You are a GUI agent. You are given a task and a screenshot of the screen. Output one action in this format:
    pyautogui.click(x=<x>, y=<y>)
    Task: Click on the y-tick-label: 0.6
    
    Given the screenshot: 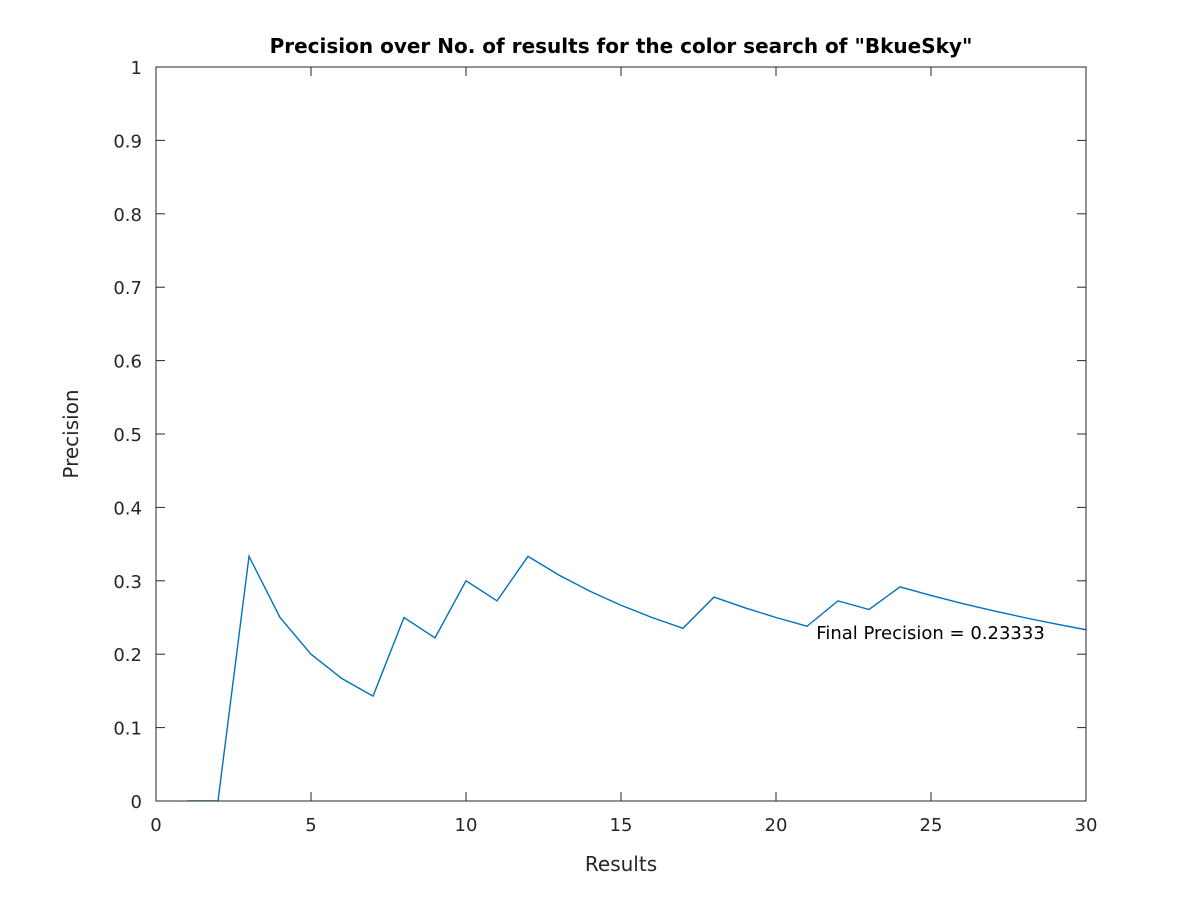 What is the action you would take?
    pyautogui.click(x=127, y=362)
    